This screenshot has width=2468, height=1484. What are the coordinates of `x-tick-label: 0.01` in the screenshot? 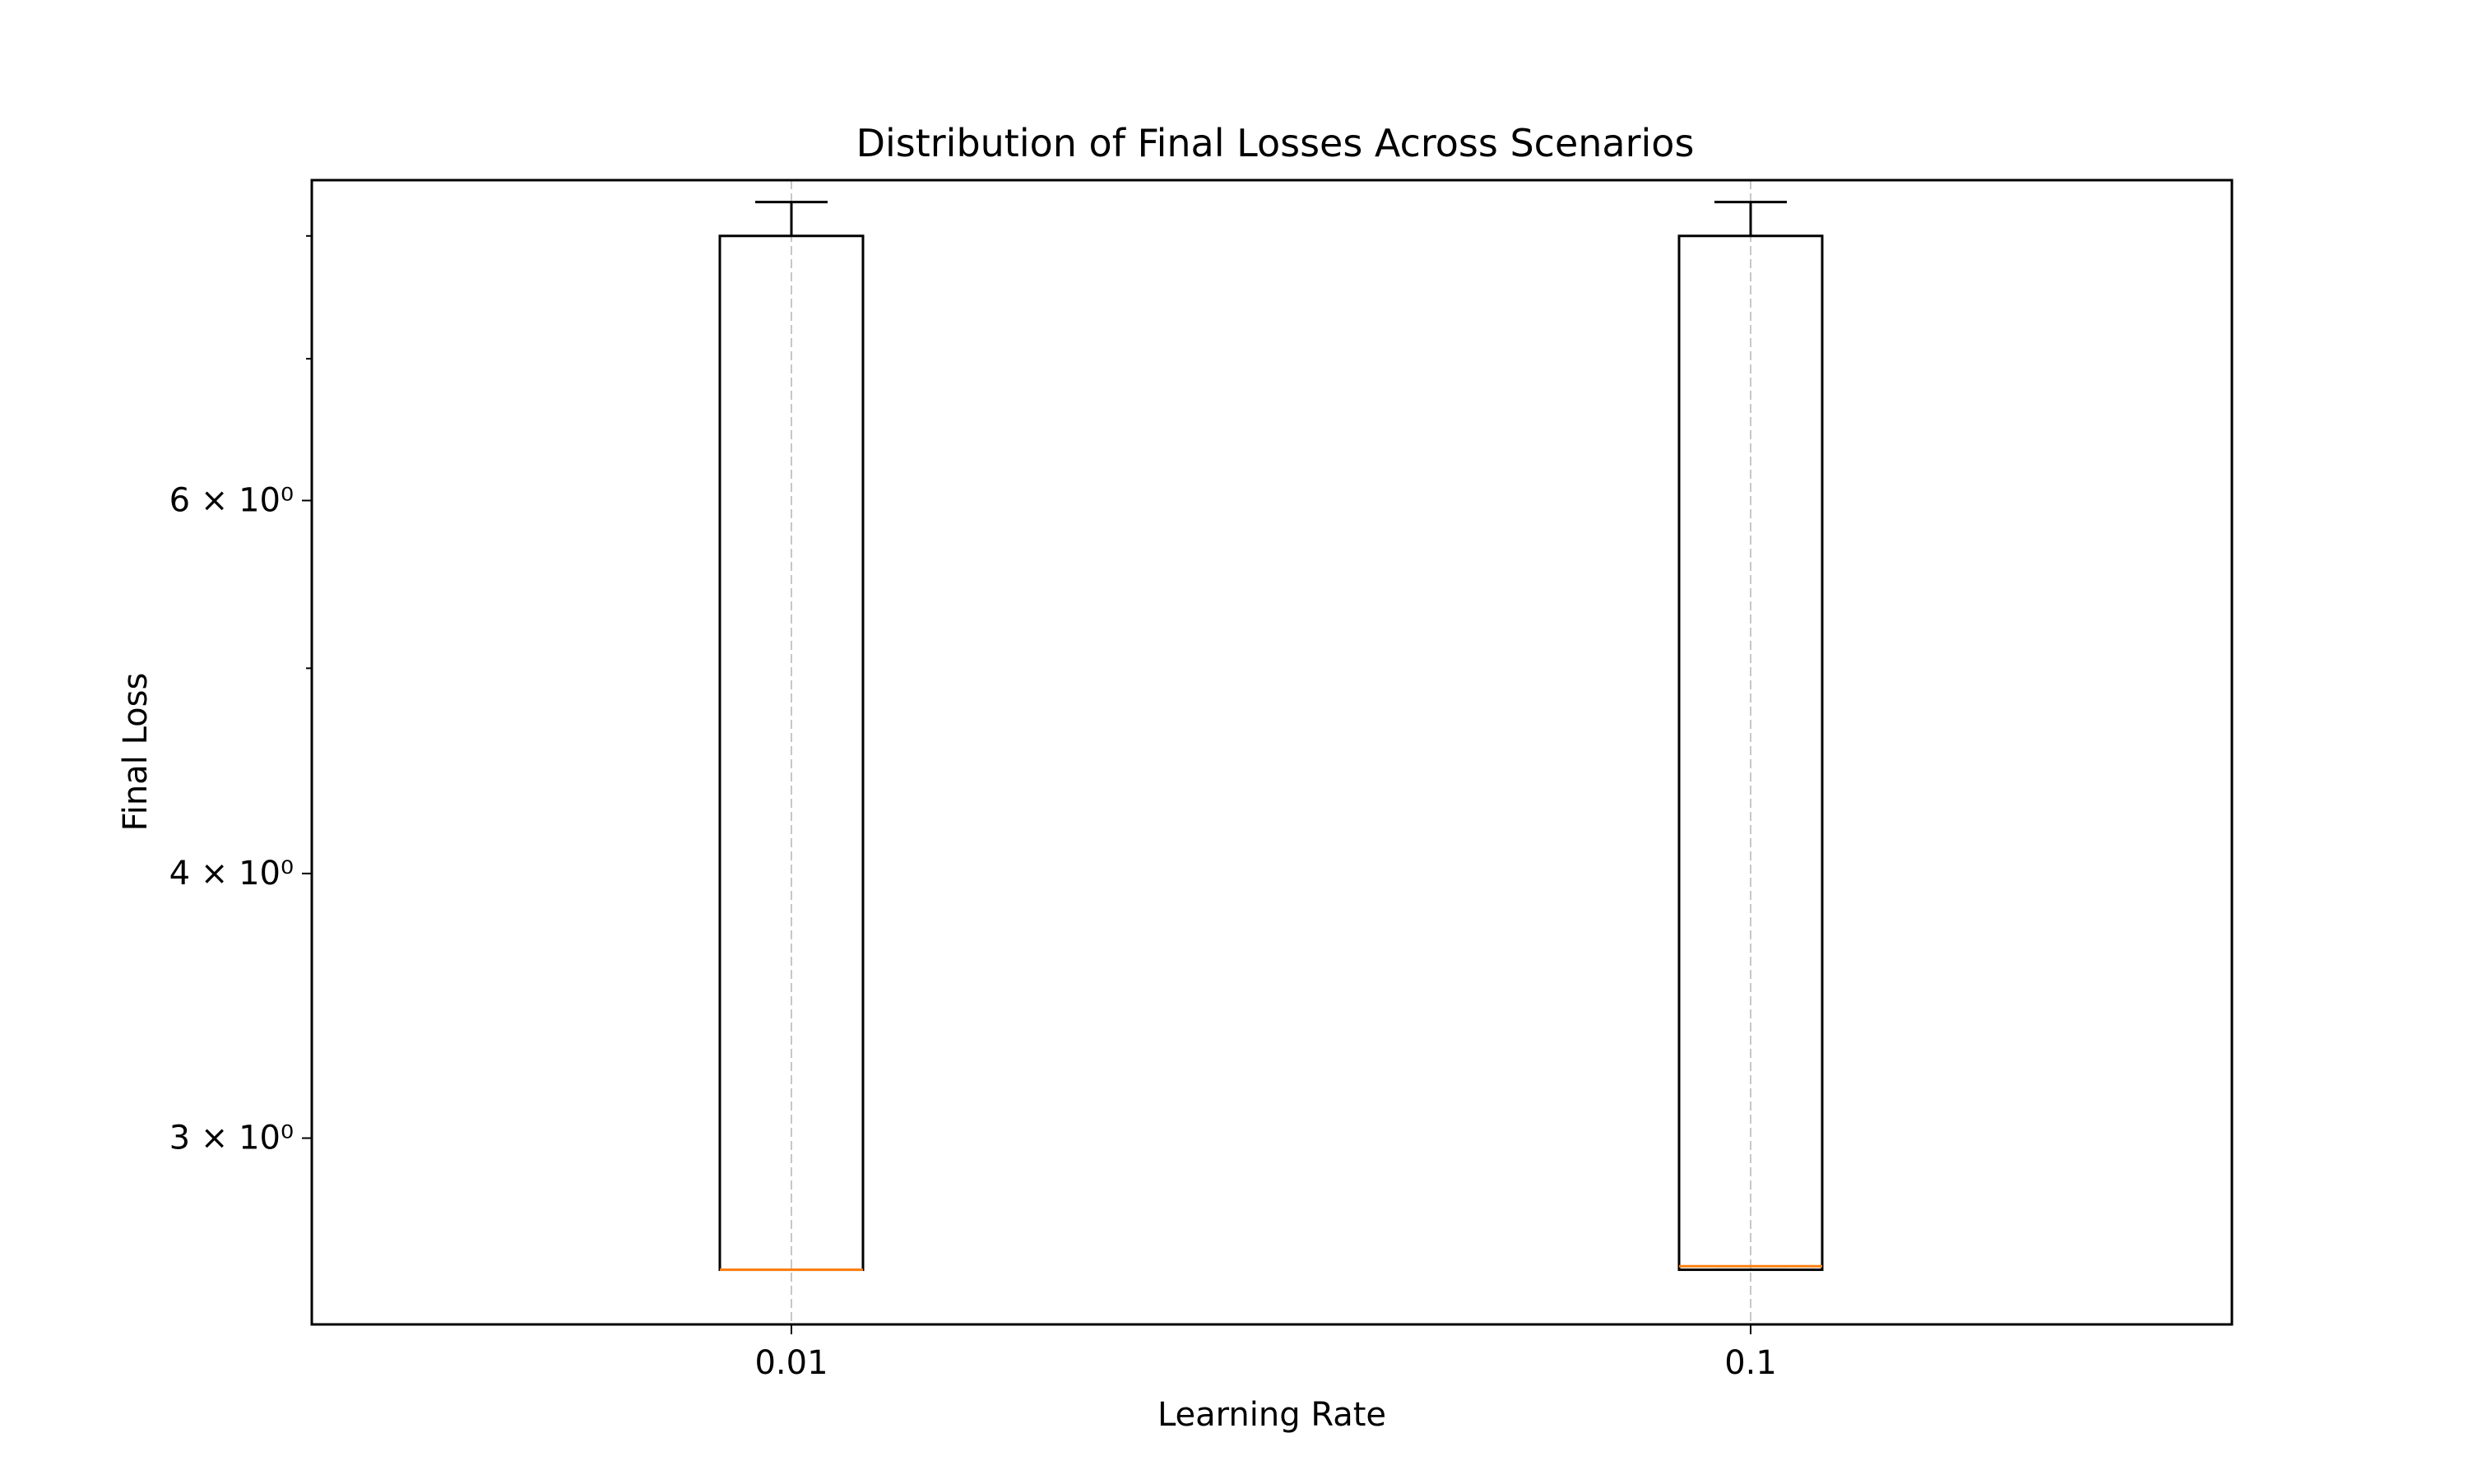 It's located at (791, 1363).